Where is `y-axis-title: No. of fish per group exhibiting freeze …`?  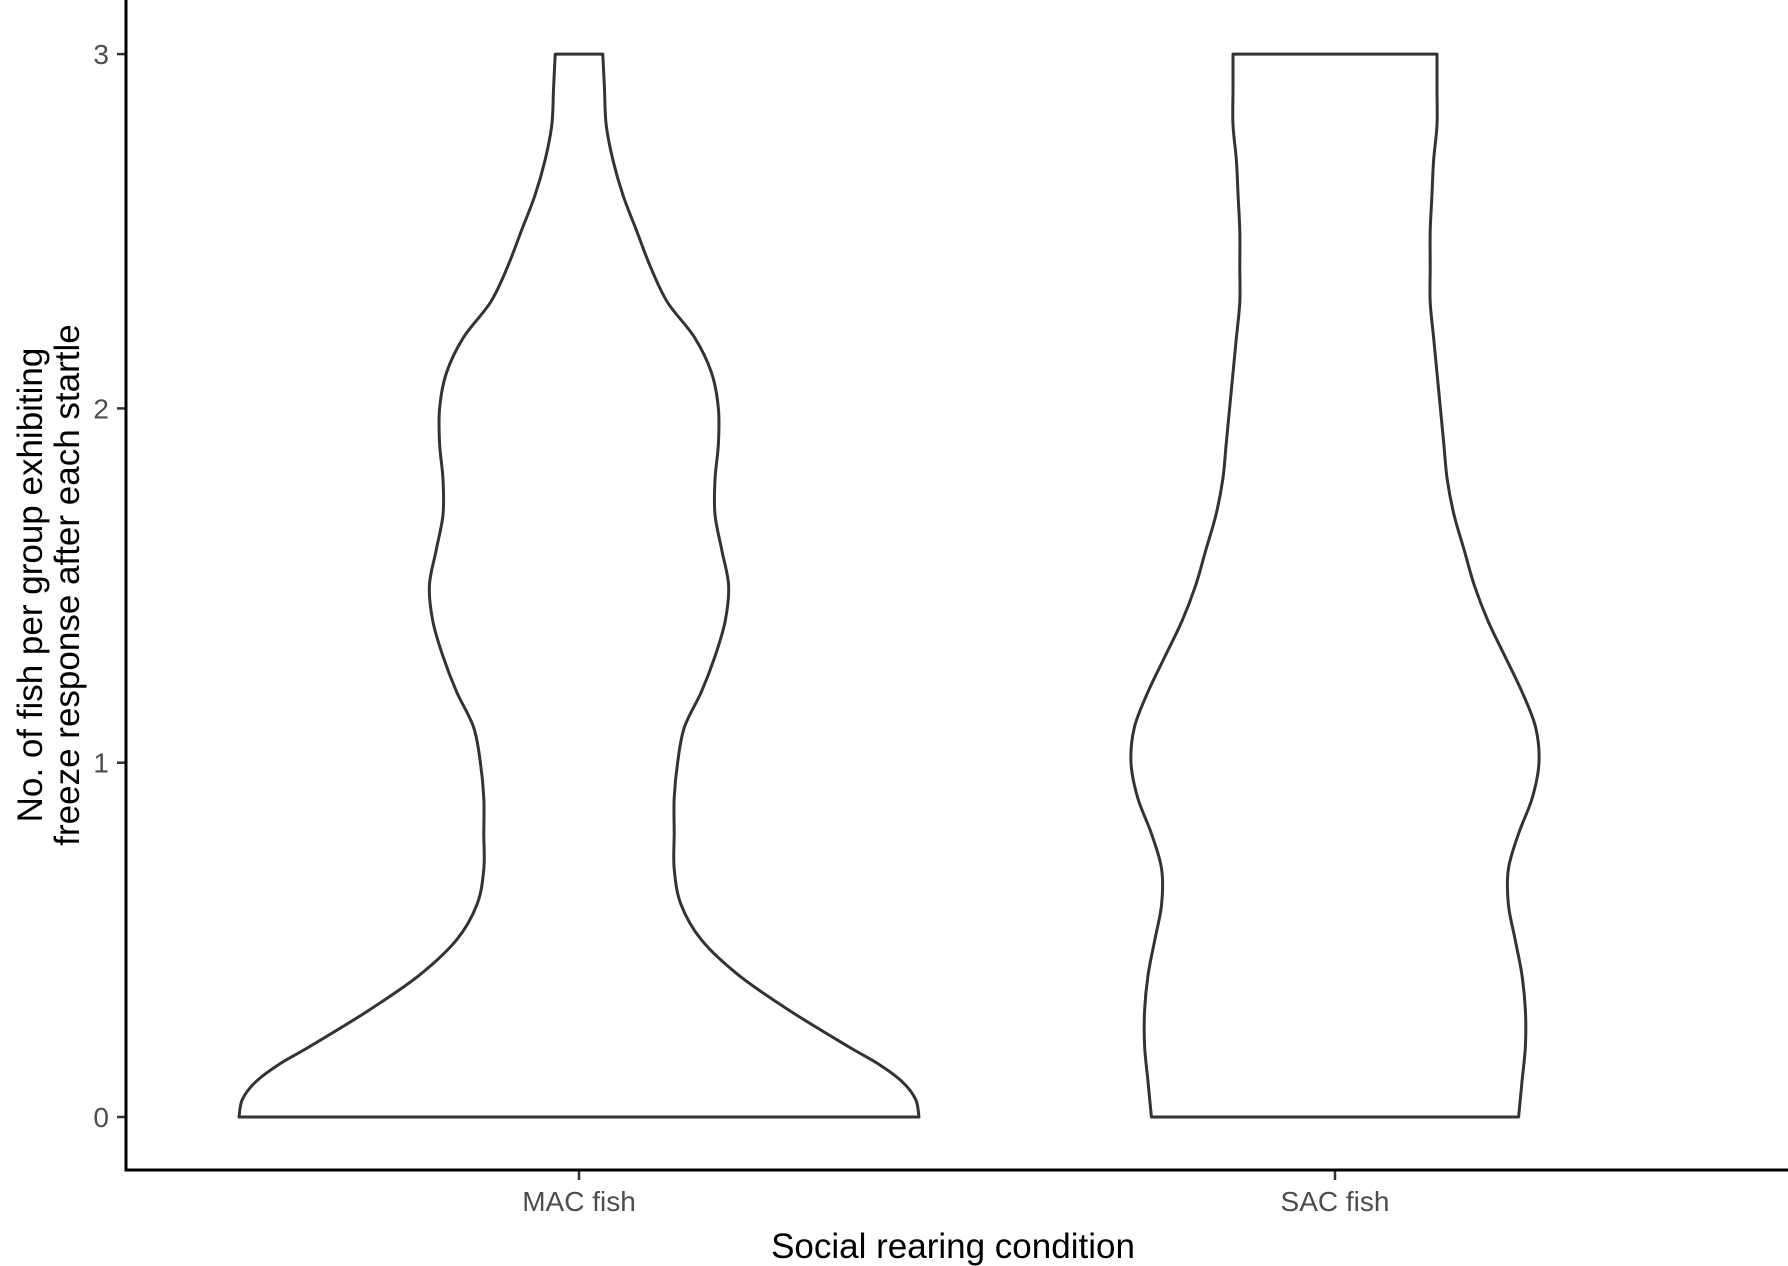 y-axis-title: No. of fish per group exhibiting freeze … is located at coordinates (49, 584).